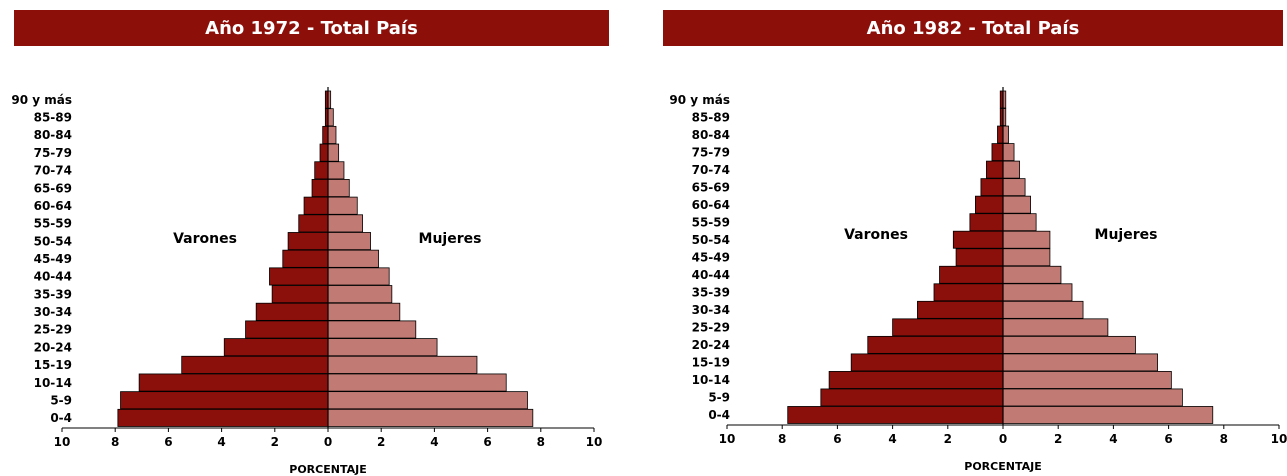 The image size is (1287, 476). Describe the element at coordinates (311, 28) in the screenshot. I see `chart-title: Año 1972 - Total País` at that location.